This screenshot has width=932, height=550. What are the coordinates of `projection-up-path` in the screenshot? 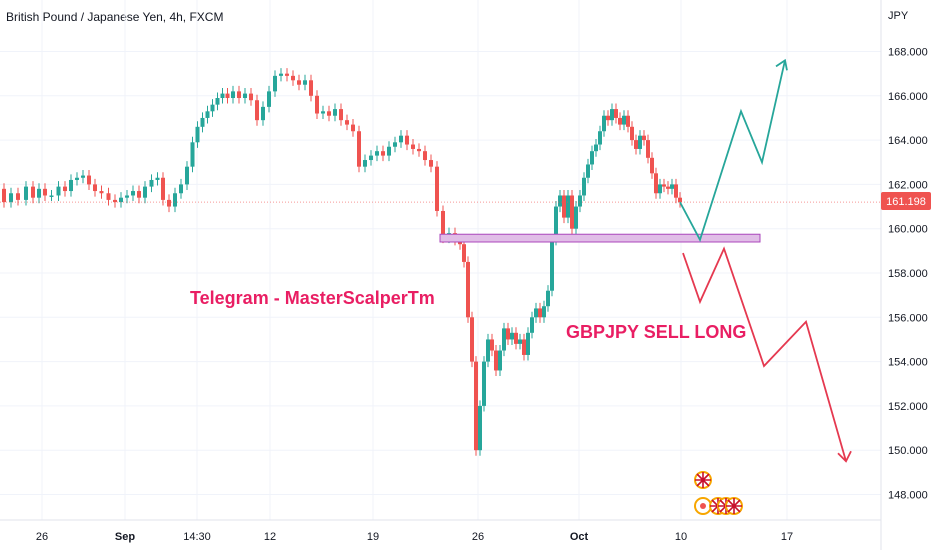 It's located at (732, 151).